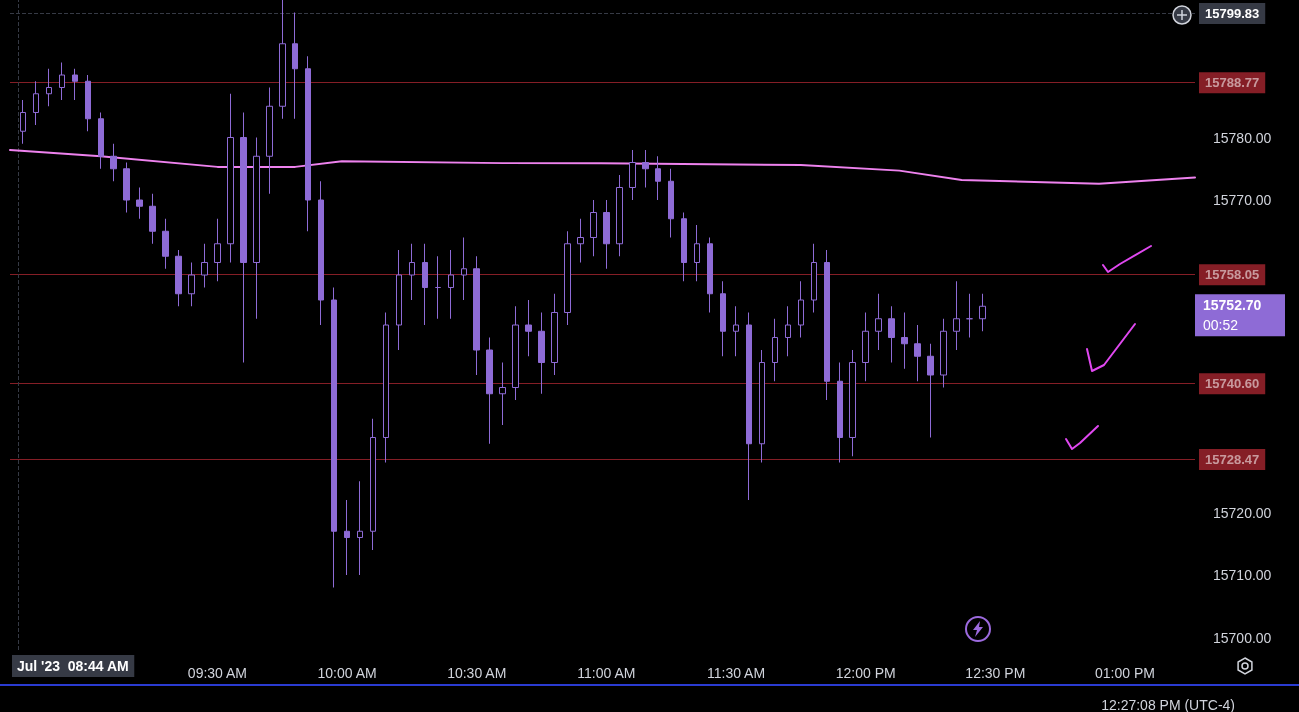 The image size is (1299, 712). I want to click on ref-line-label: 15758.05, so click(1232, 275).